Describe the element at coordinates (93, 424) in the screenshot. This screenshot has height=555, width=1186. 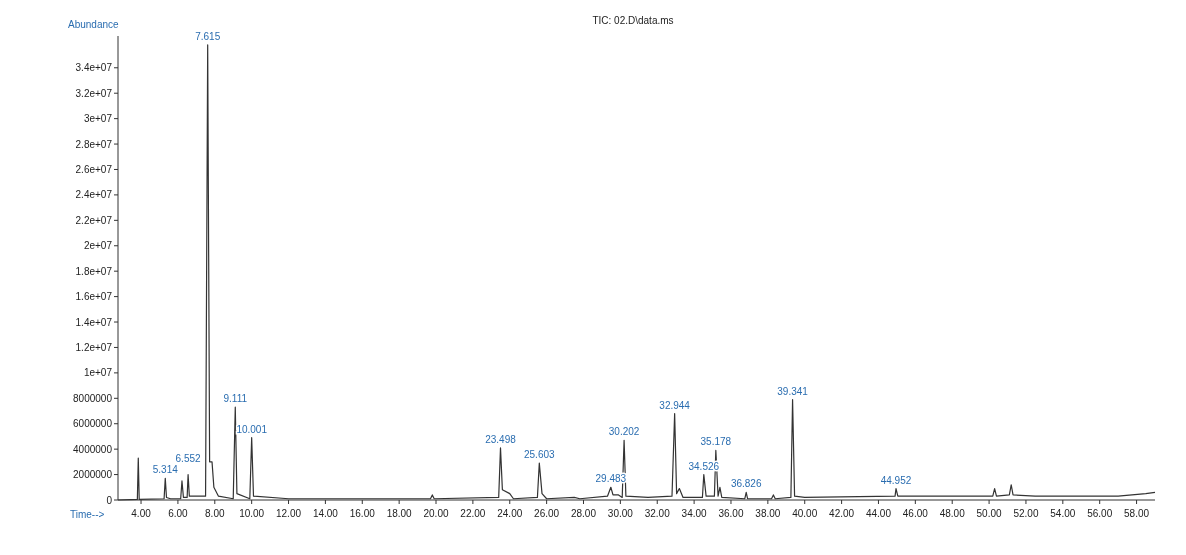
I see `y-tick-label: 6000000` at that location.